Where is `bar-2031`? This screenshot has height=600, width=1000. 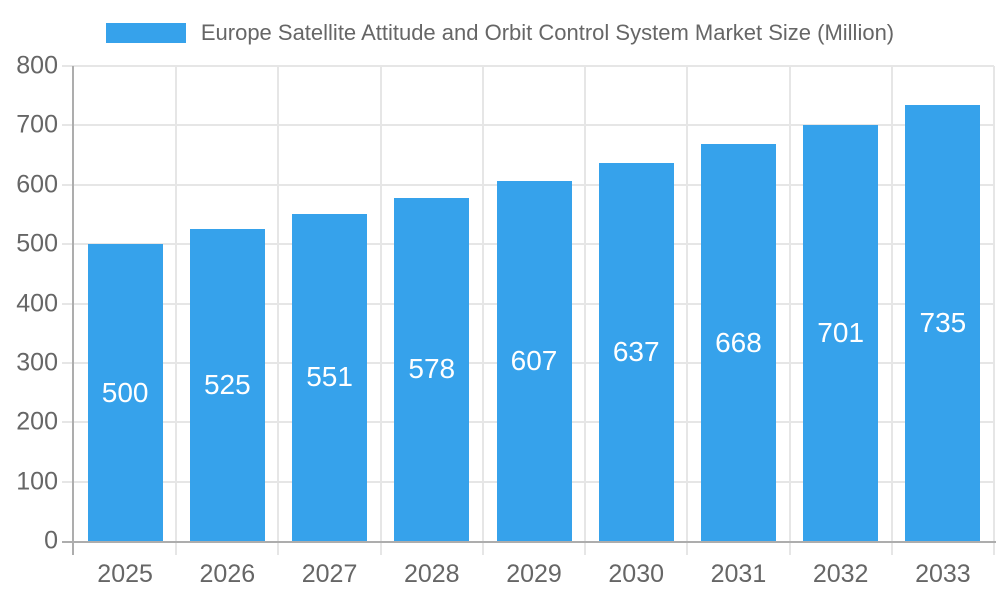 bar-2031 is located at coordinates (738, 342).